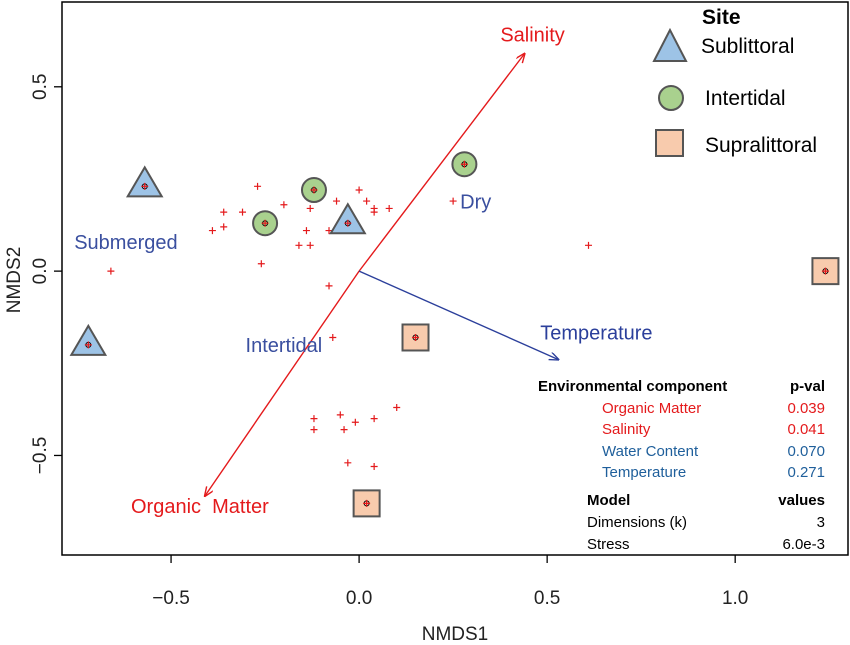 The image size is (850, 645). I want to click on annotations: Submerged Dry Intertidal, so click(282, 274).